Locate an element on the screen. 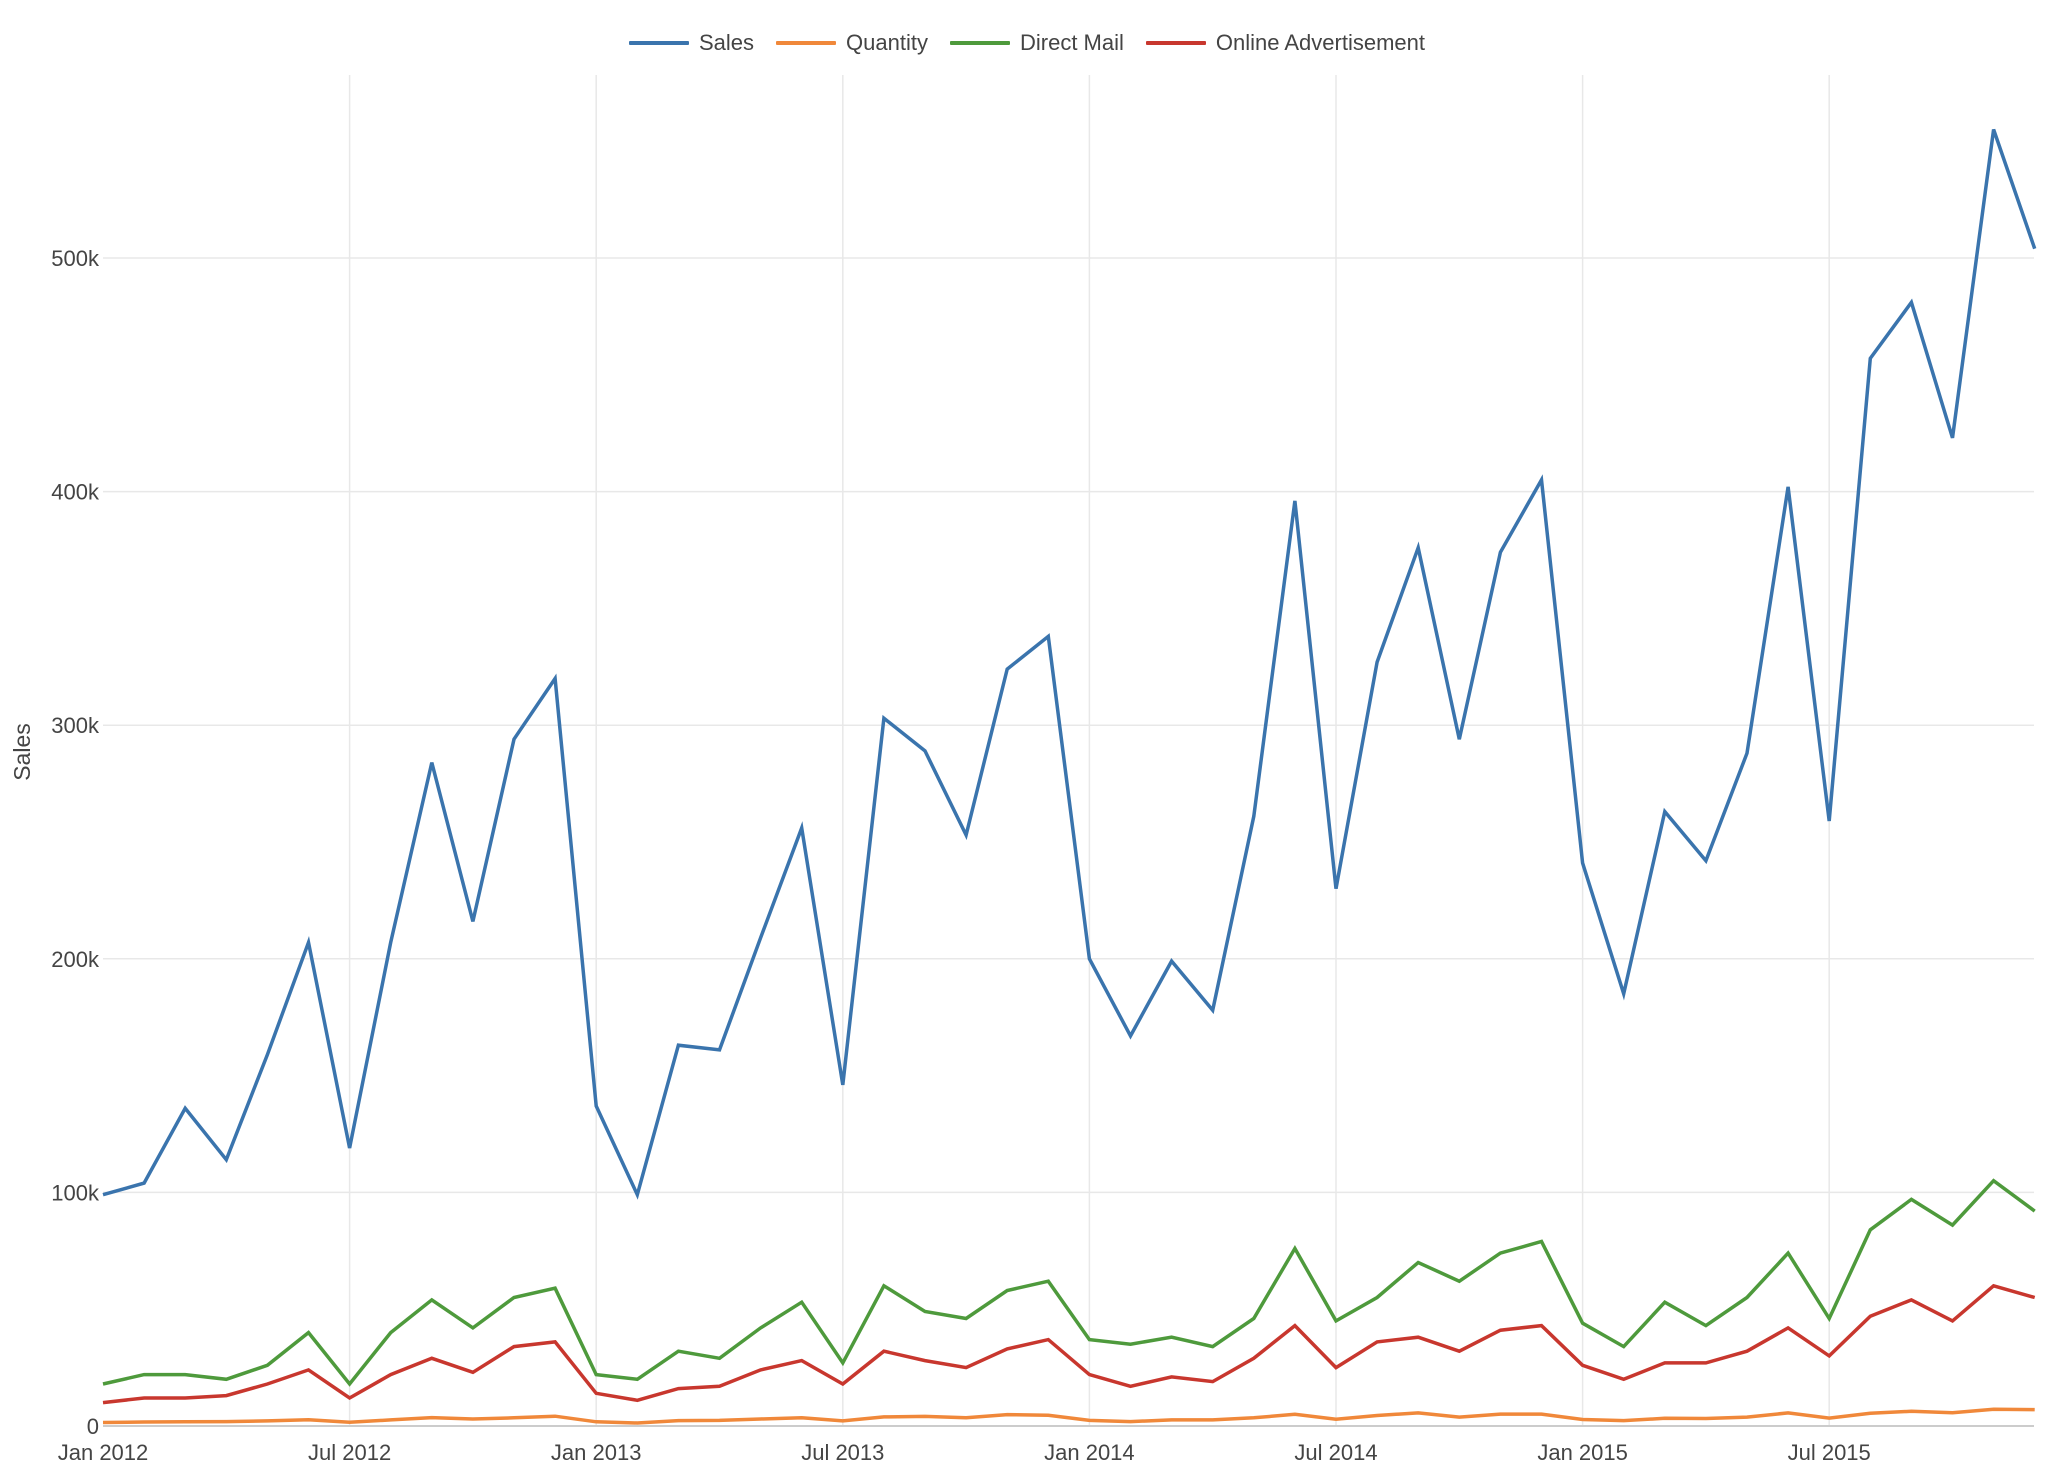  legend-item-direct-mail: Direct Mail is located at coordinates (1036, 43).